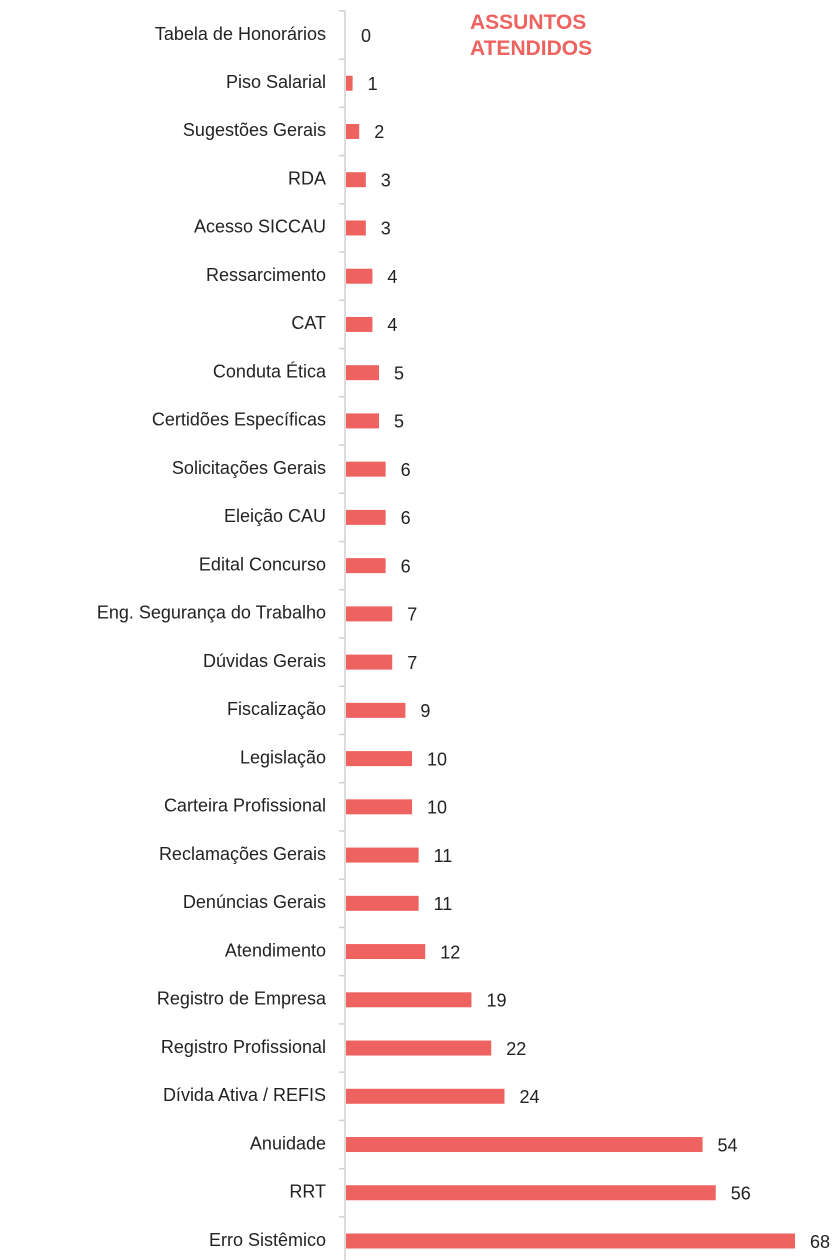 The width and height of the screenshot is (840, 1260). I want to click on value-label: 0, so click(366, 36).